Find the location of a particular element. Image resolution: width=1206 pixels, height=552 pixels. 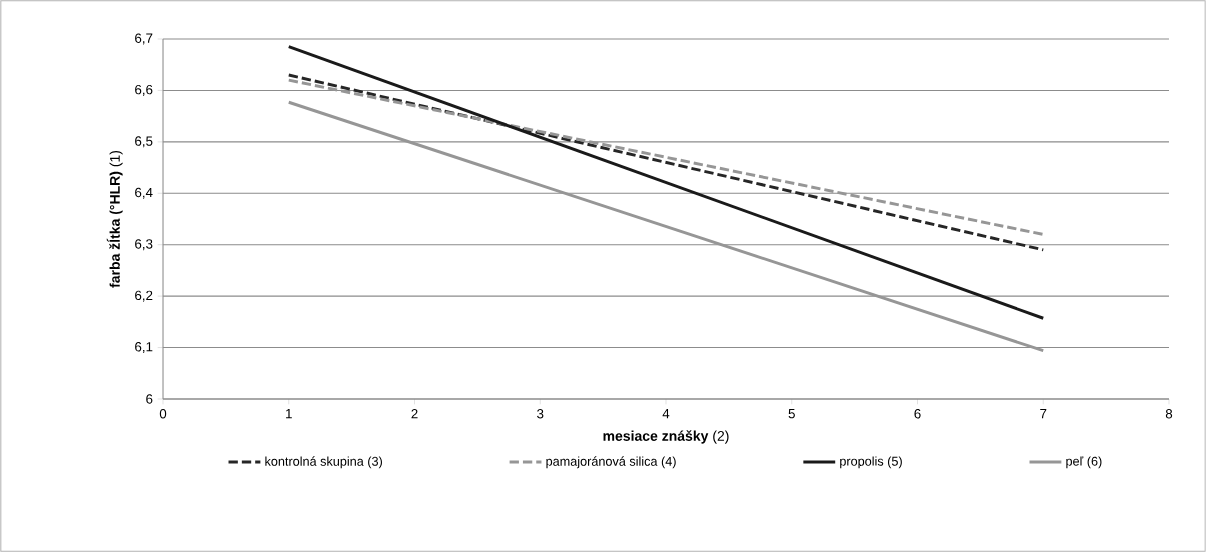

legend-label: kontrolná skupina (3) is located at coordinates (323, 462).